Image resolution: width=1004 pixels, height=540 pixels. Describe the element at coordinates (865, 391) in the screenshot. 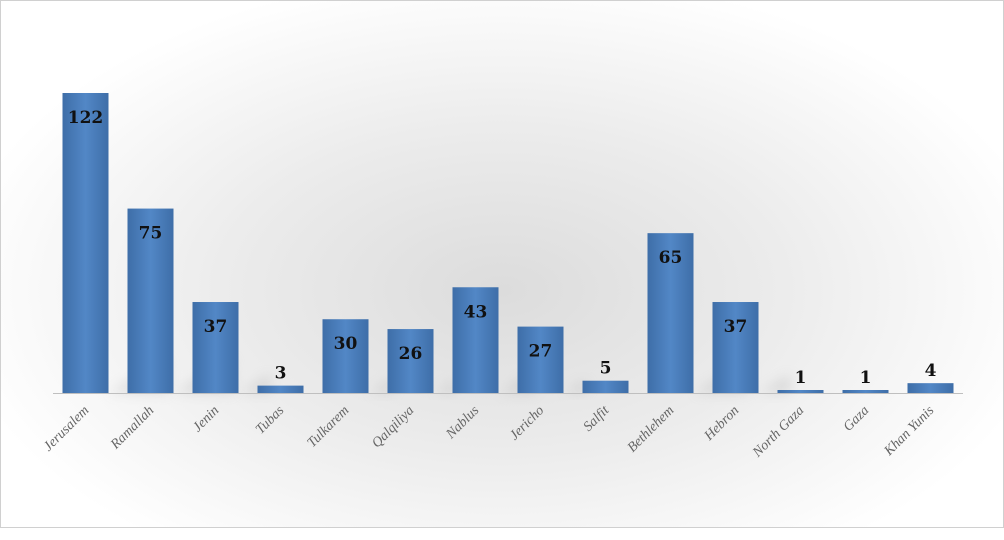

I see `bar-gaza` at that location.